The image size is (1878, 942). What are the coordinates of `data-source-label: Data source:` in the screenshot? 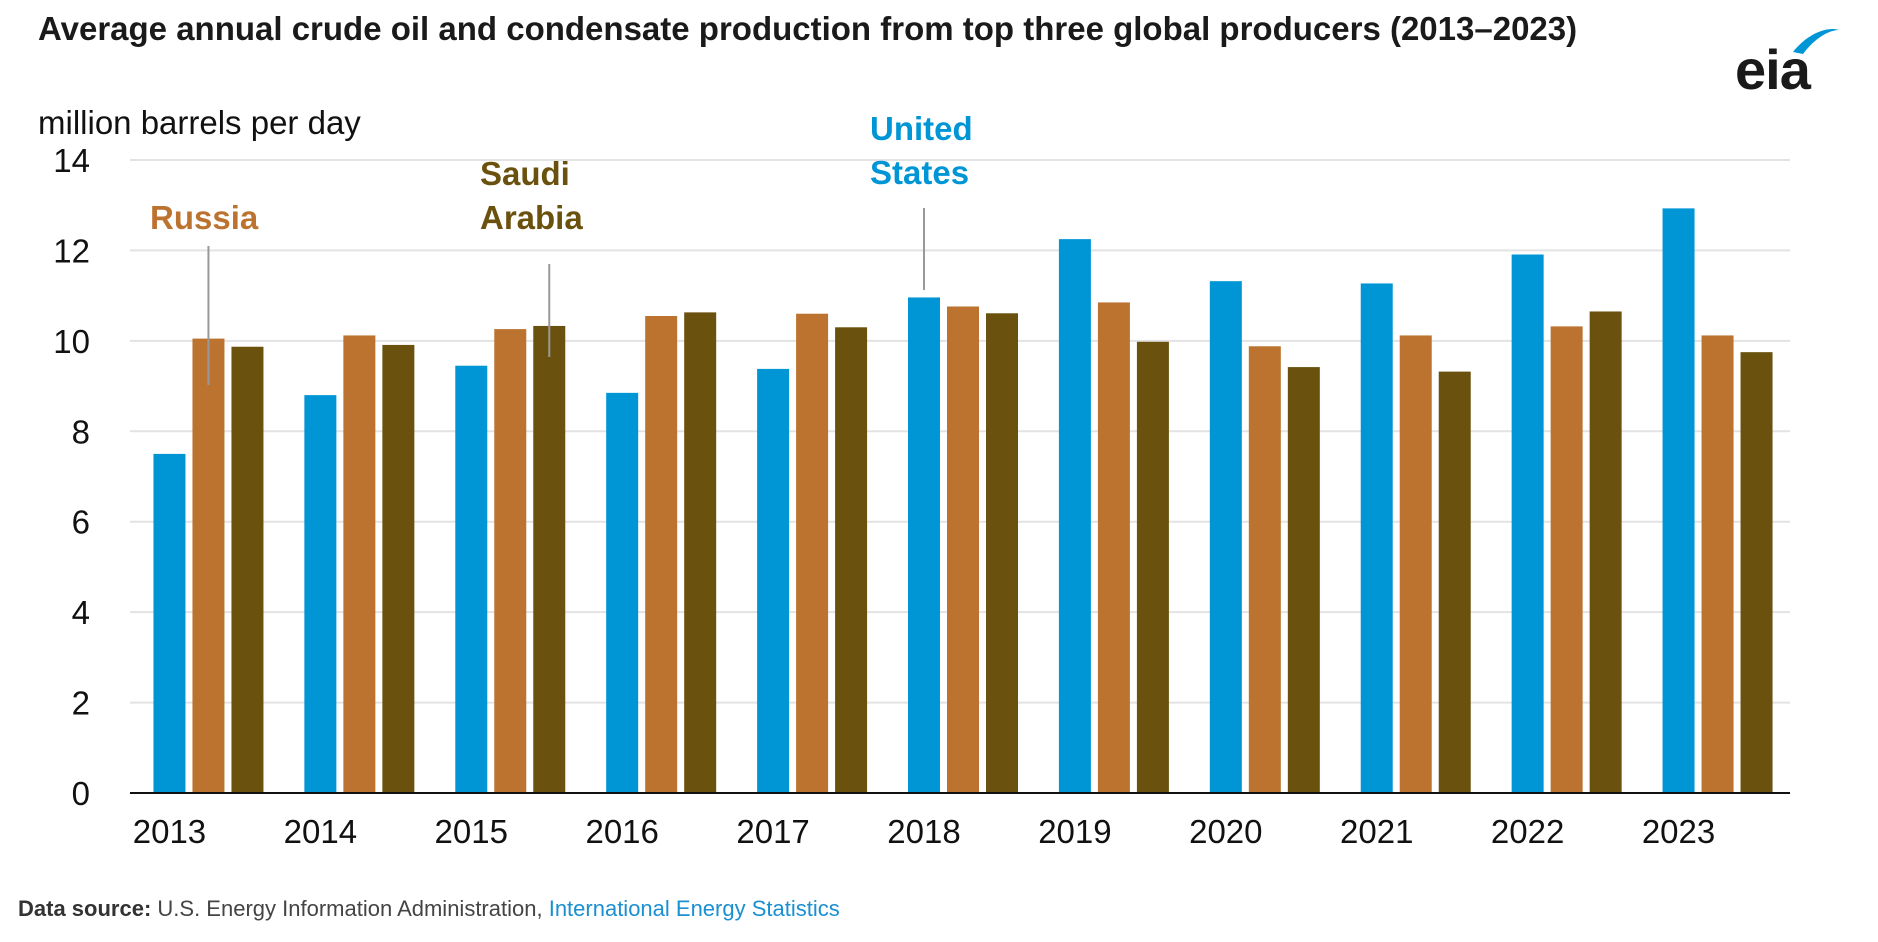 It's located at (85, 908).